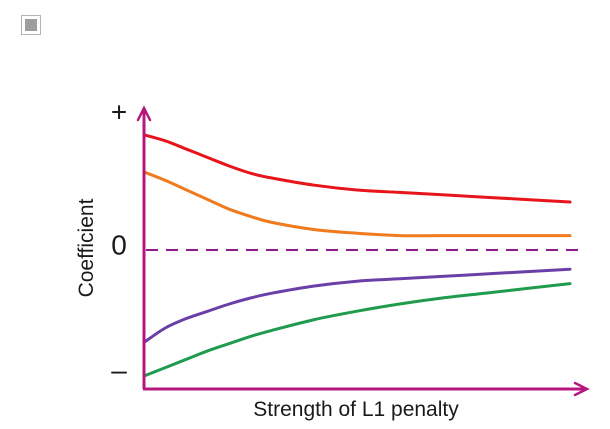 The image size is (610, 429). Describe the element at coordinates (144, 113) in the screenshot. I see `y-axis-arrow` at that location.